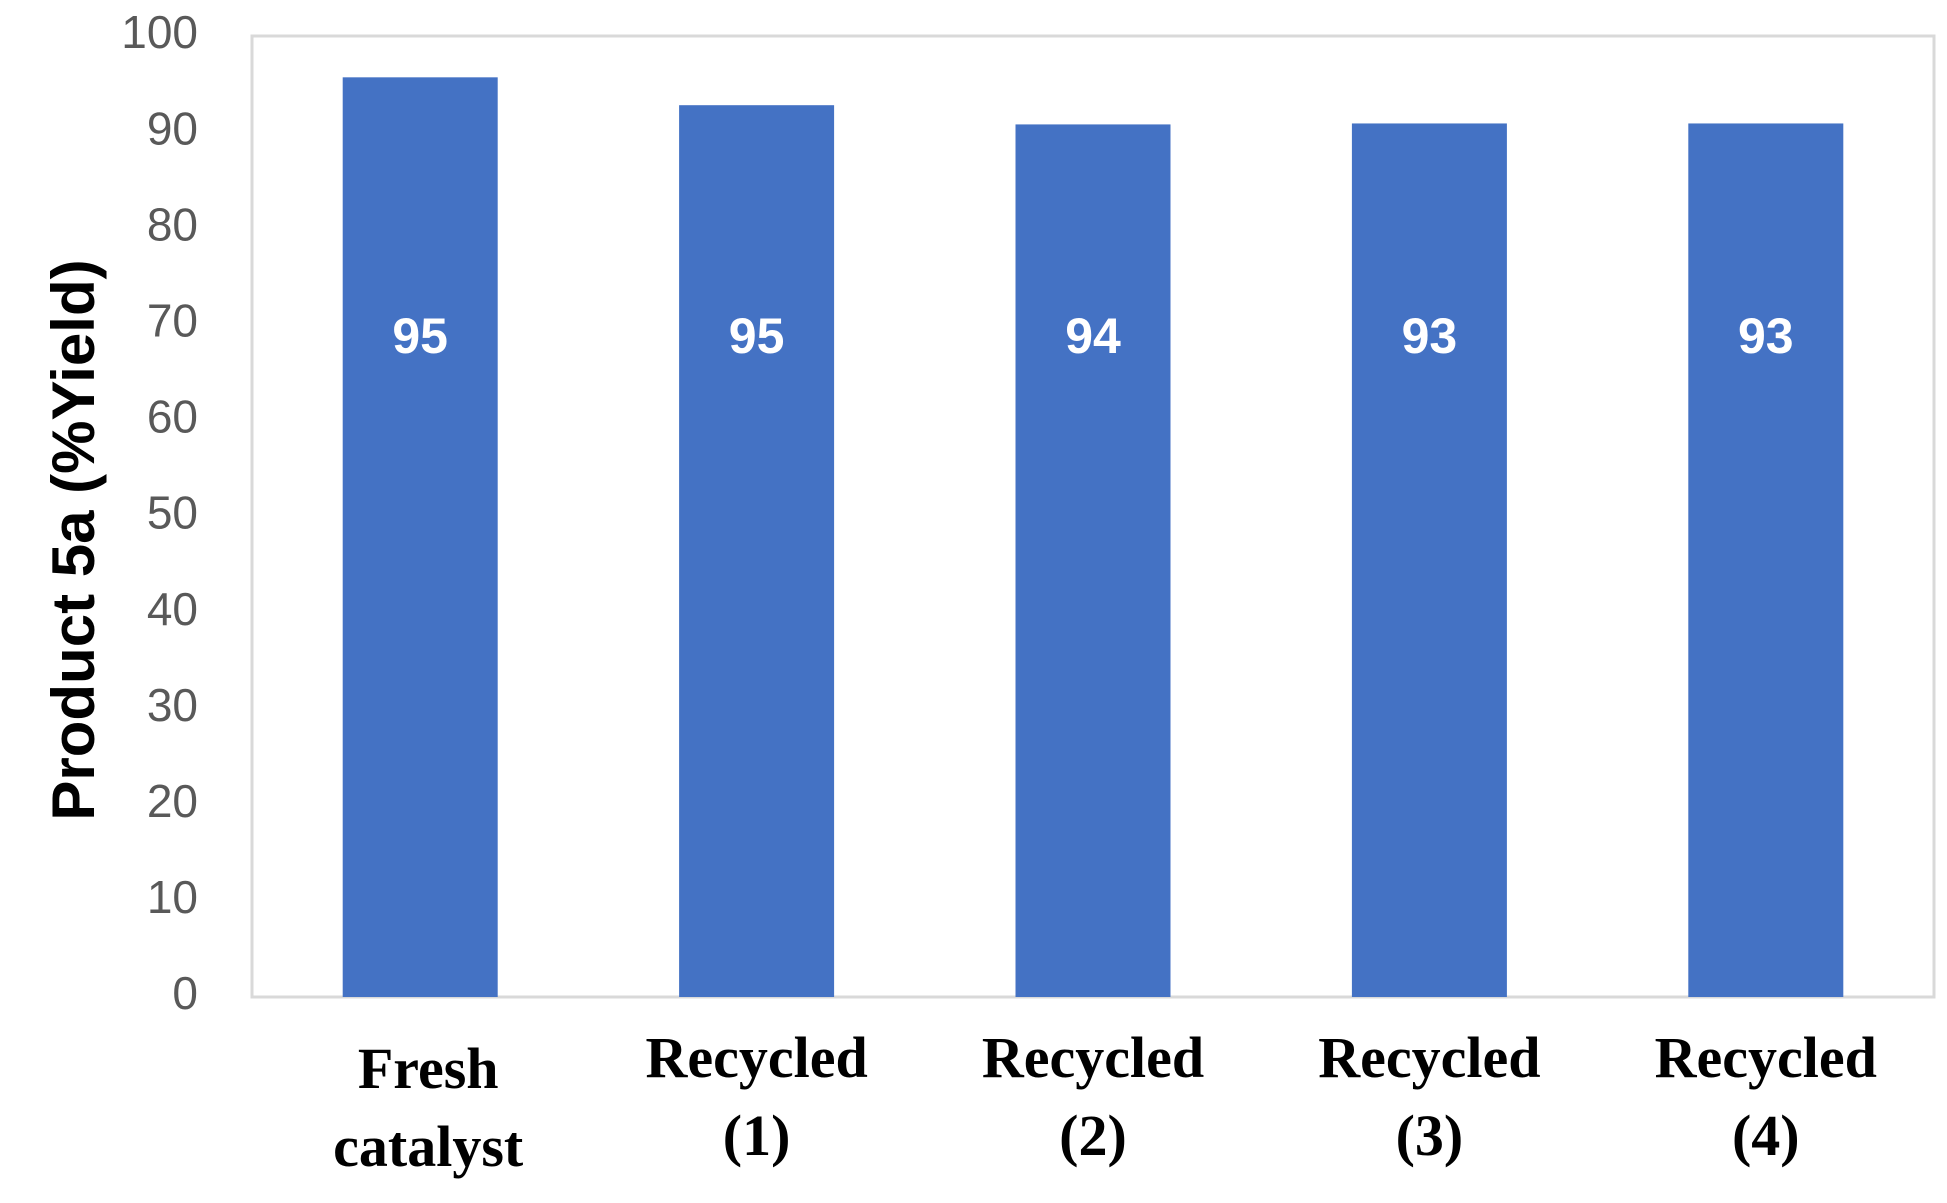  What do you see at coordinates (1430, 1135) in the screenshot?
I see `x-category-label: (3)` at bounding box center [1430, 1135].